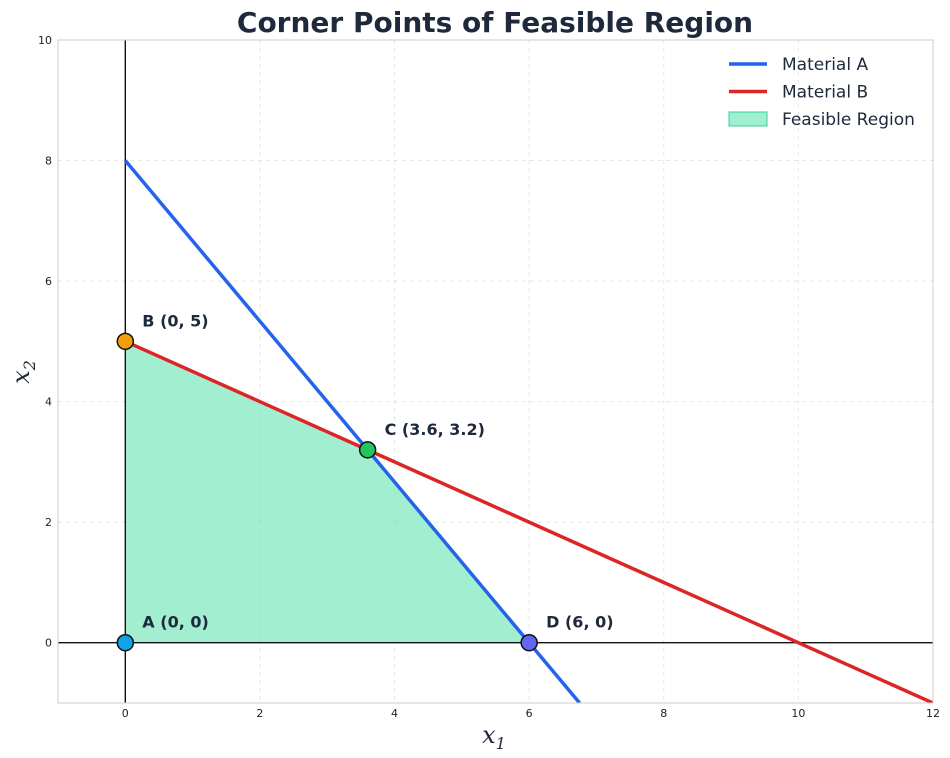 Image resolution: width=950 pixels, height=758 pixels. What do you see at coordinates (825, 65) in the screenshot?
I see `legend-label-material-a: Material A` at bounding box center [825, 65].